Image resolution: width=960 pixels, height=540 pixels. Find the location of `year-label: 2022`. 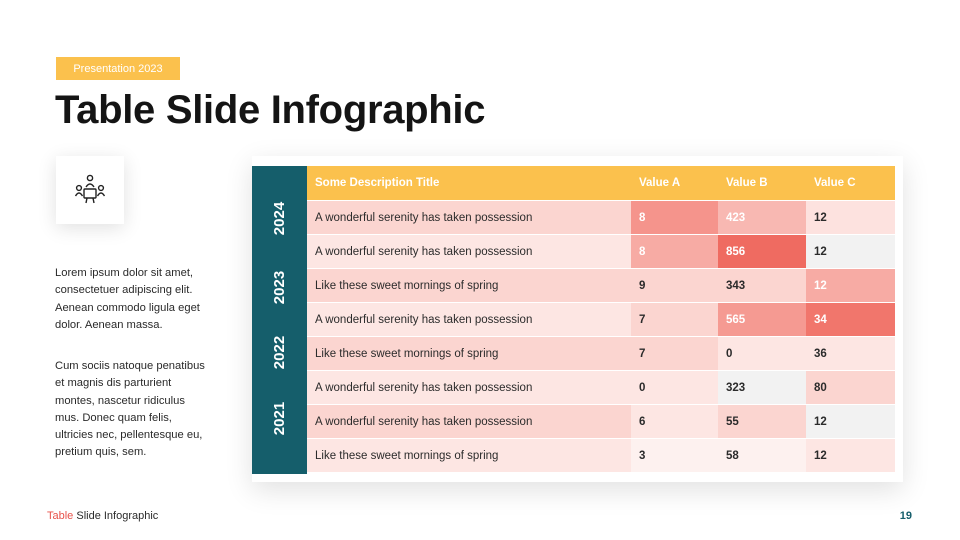

year-label: 2022 is located at coordinates (279, 352).